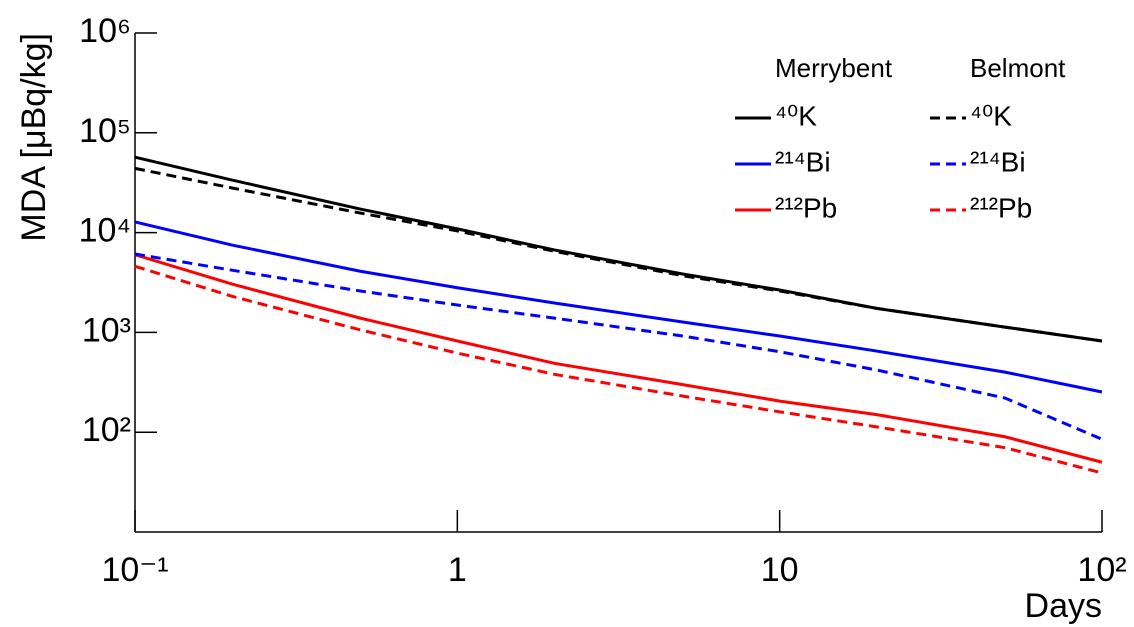 This screenshot has width=1134, height=627. I want to click on y-tick-label: 10³, so click(106, 330).